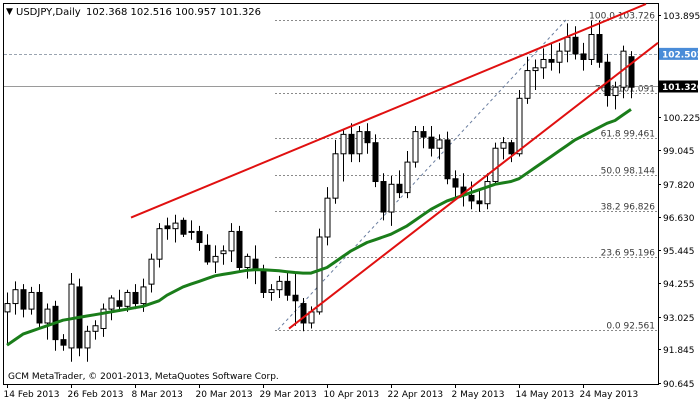 This screenshot has height=406, width=700. What do you see at coordinates (628, 135) in the screenshot?
I see `fib-level-label: 61.8 99.461` at bounding box center [628, 135].